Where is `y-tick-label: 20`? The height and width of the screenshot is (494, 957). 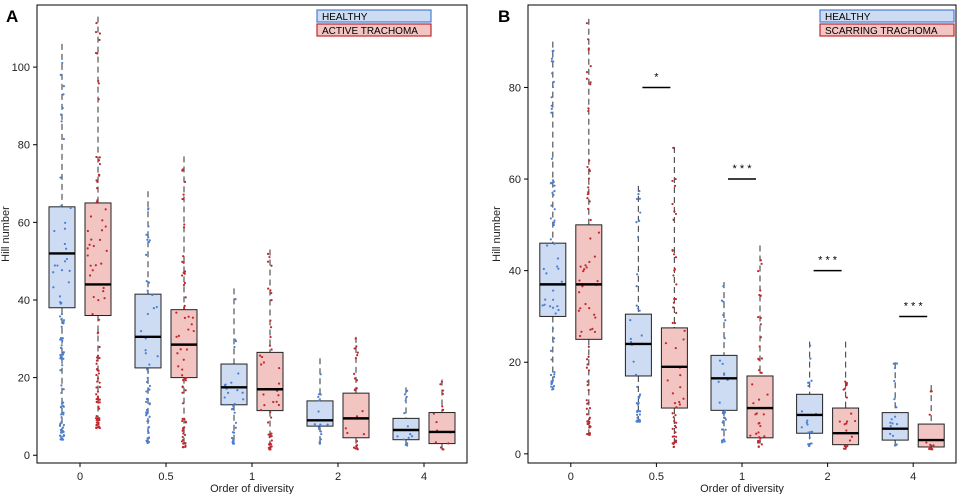 y-tick-label: 20 is located at coordinates (515, 363).